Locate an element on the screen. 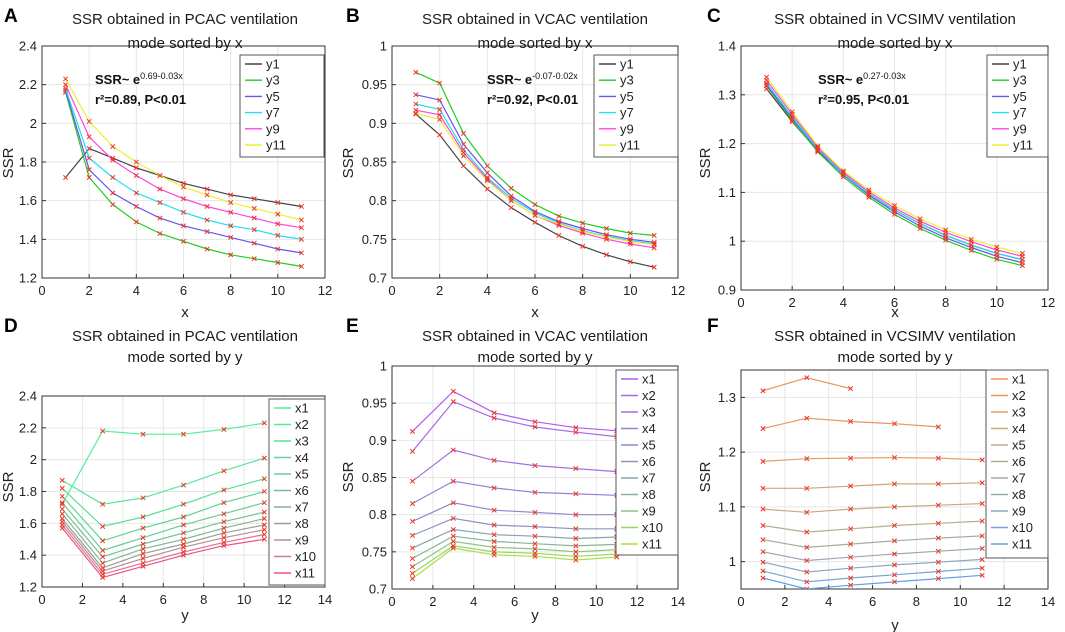  legend-label-x8: x8 is located at coordinates (1019, 494).